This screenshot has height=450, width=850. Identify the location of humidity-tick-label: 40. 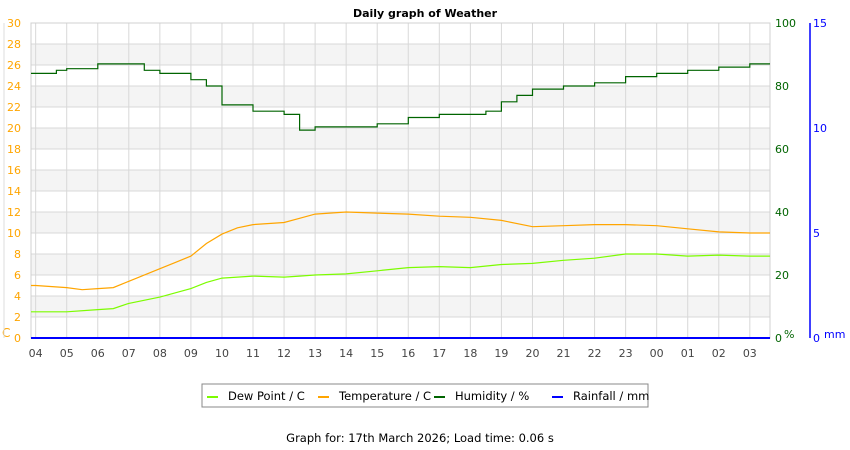
(782, 212).